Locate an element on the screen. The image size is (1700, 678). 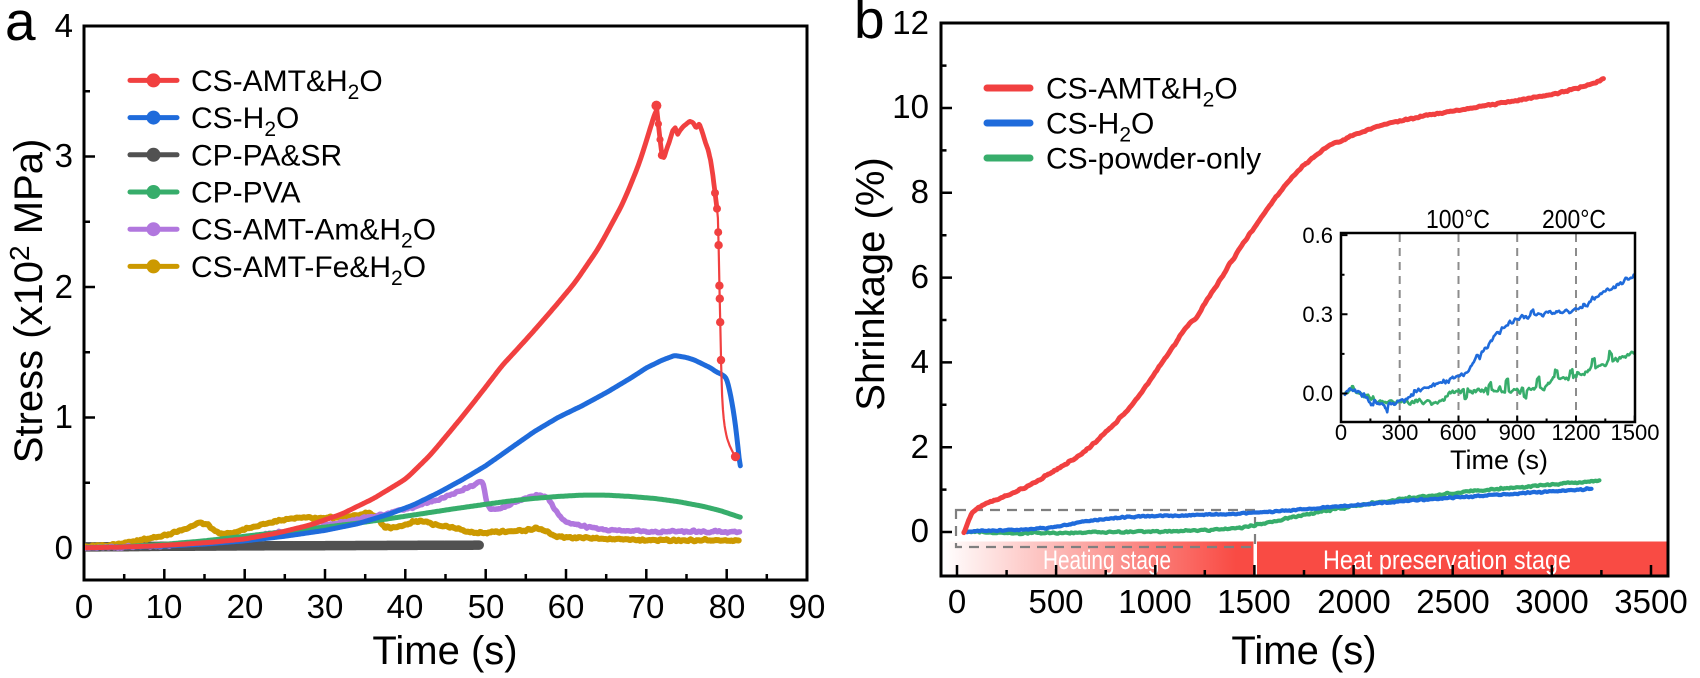
svg-text: 3 is located at coordinates (64, 155).